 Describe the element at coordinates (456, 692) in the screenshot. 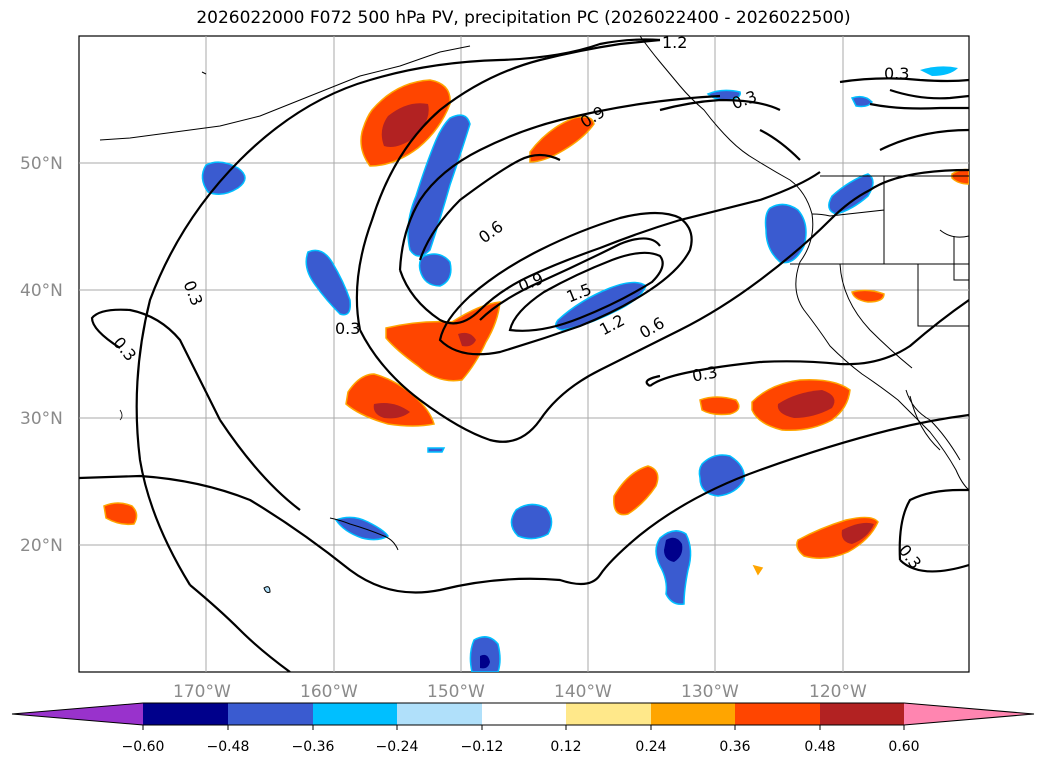

I see `lon-label: 150°W` at that location.